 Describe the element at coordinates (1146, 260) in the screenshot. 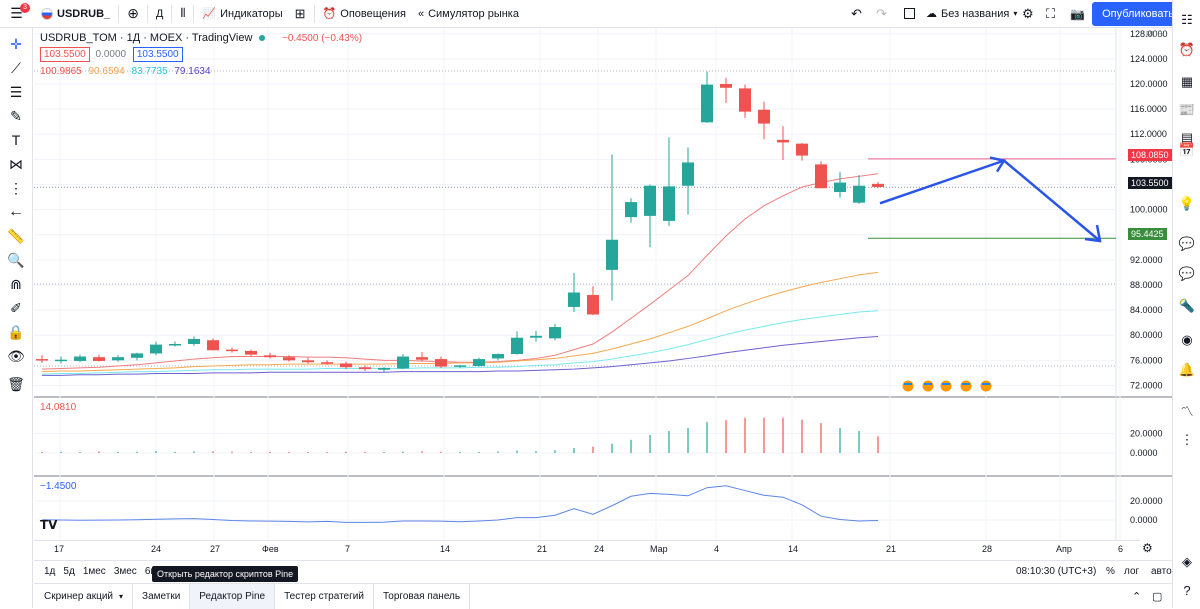

I see `y-tick-label: 92.0000` at that location.